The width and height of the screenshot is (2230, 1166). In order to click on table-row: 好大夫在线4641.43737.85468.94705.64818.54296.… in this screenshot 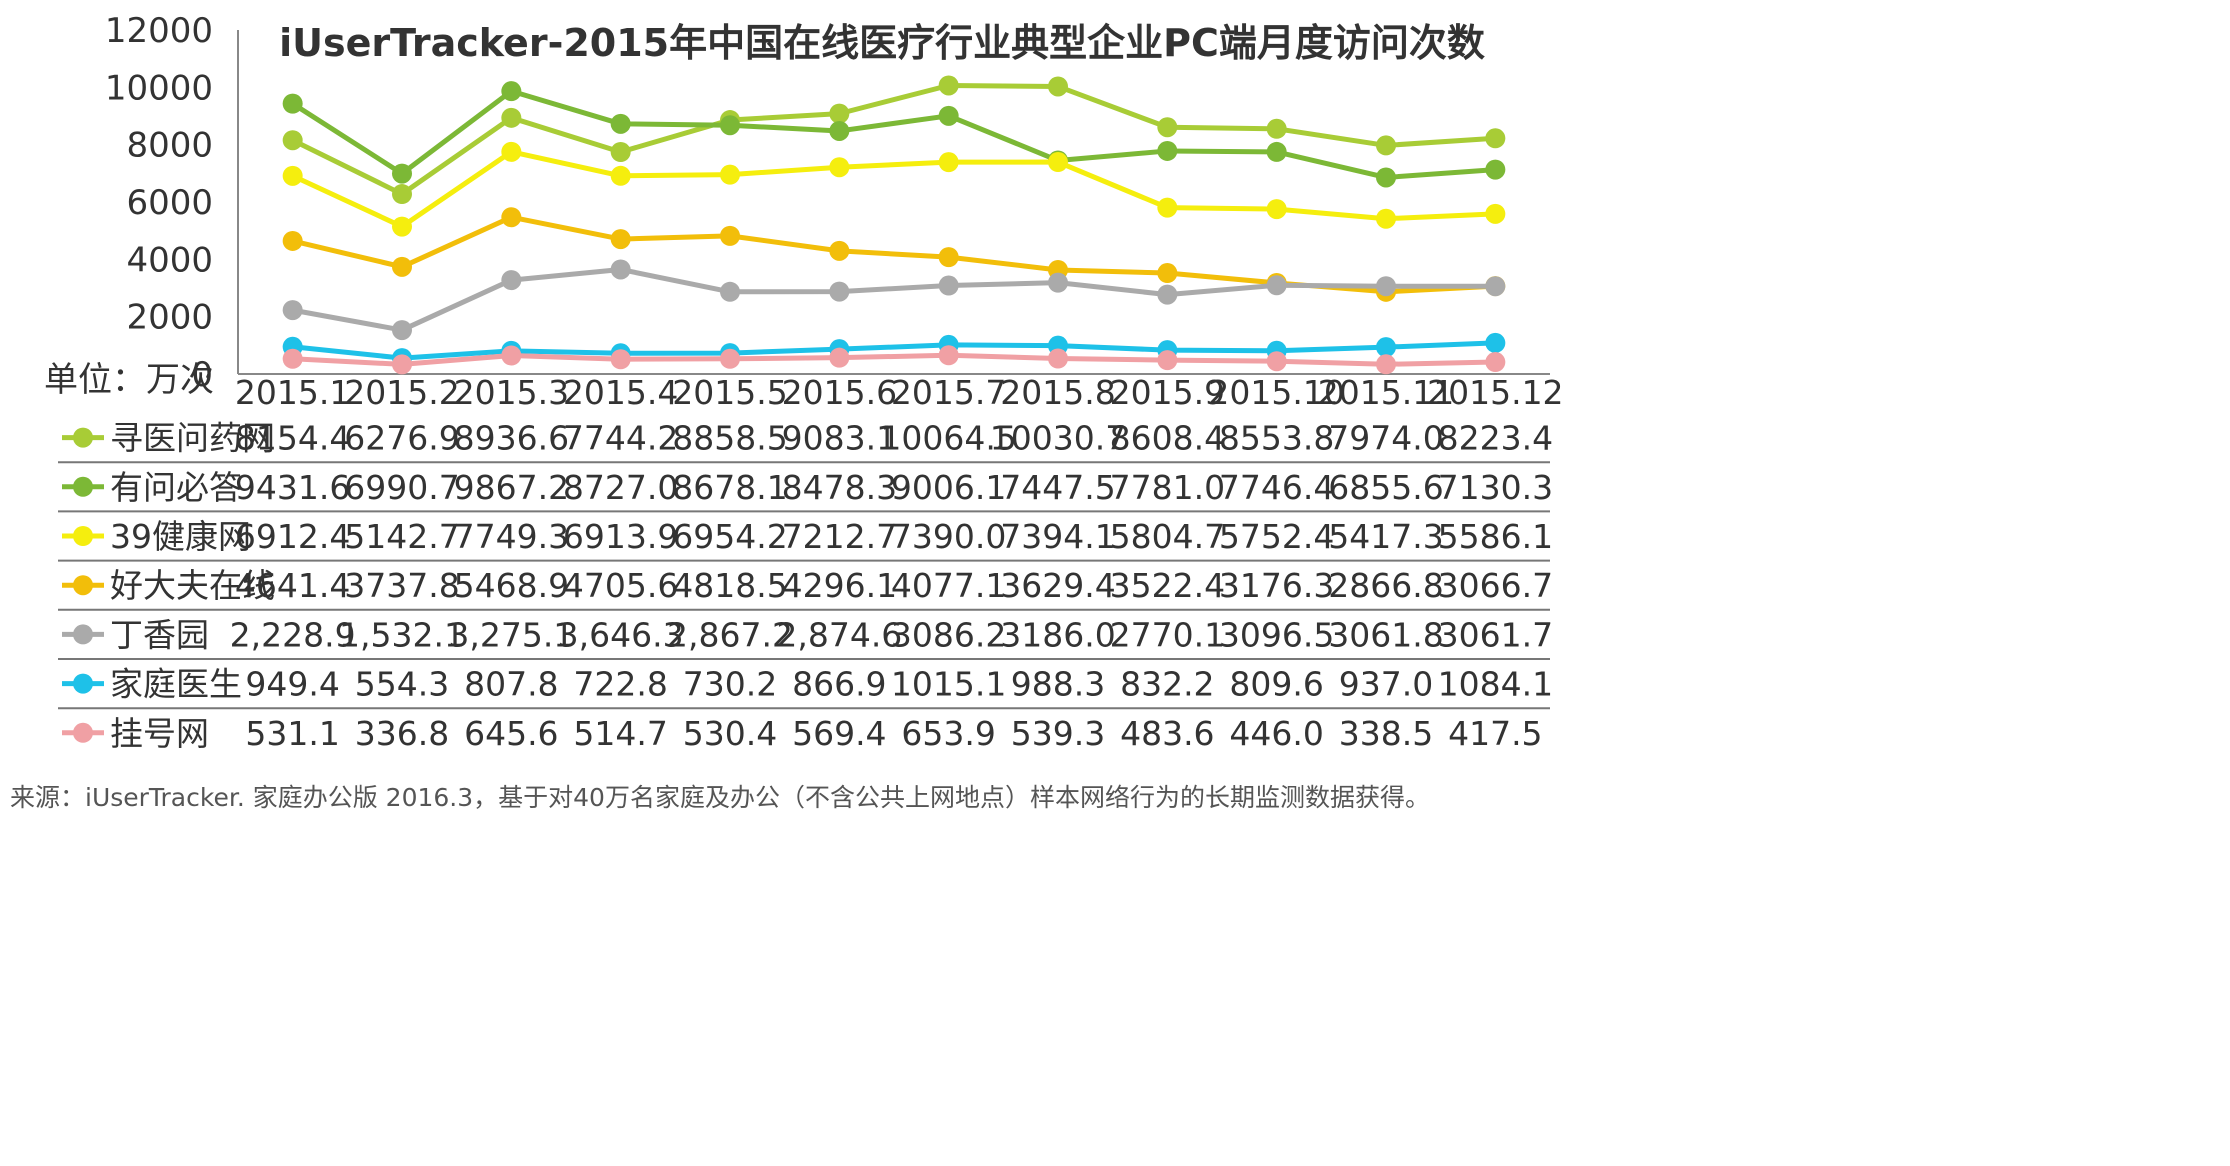, I will do `click(807, 585)`.